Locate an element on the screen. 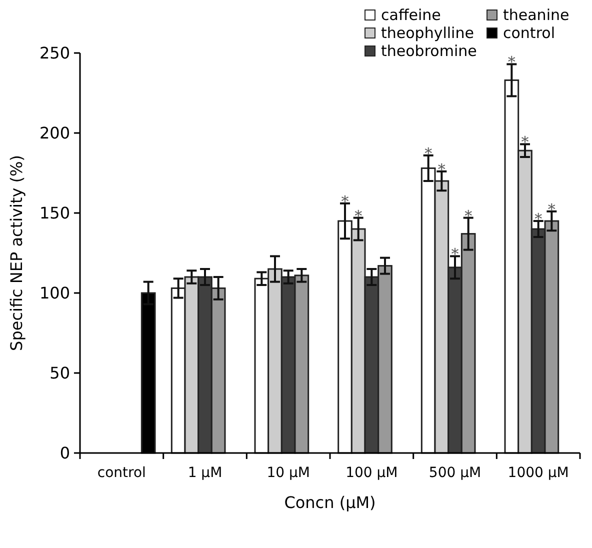 The height and width of the screenshot is (548, 592). x-tick-label: 1 μM is located at coordinates (205, 473).